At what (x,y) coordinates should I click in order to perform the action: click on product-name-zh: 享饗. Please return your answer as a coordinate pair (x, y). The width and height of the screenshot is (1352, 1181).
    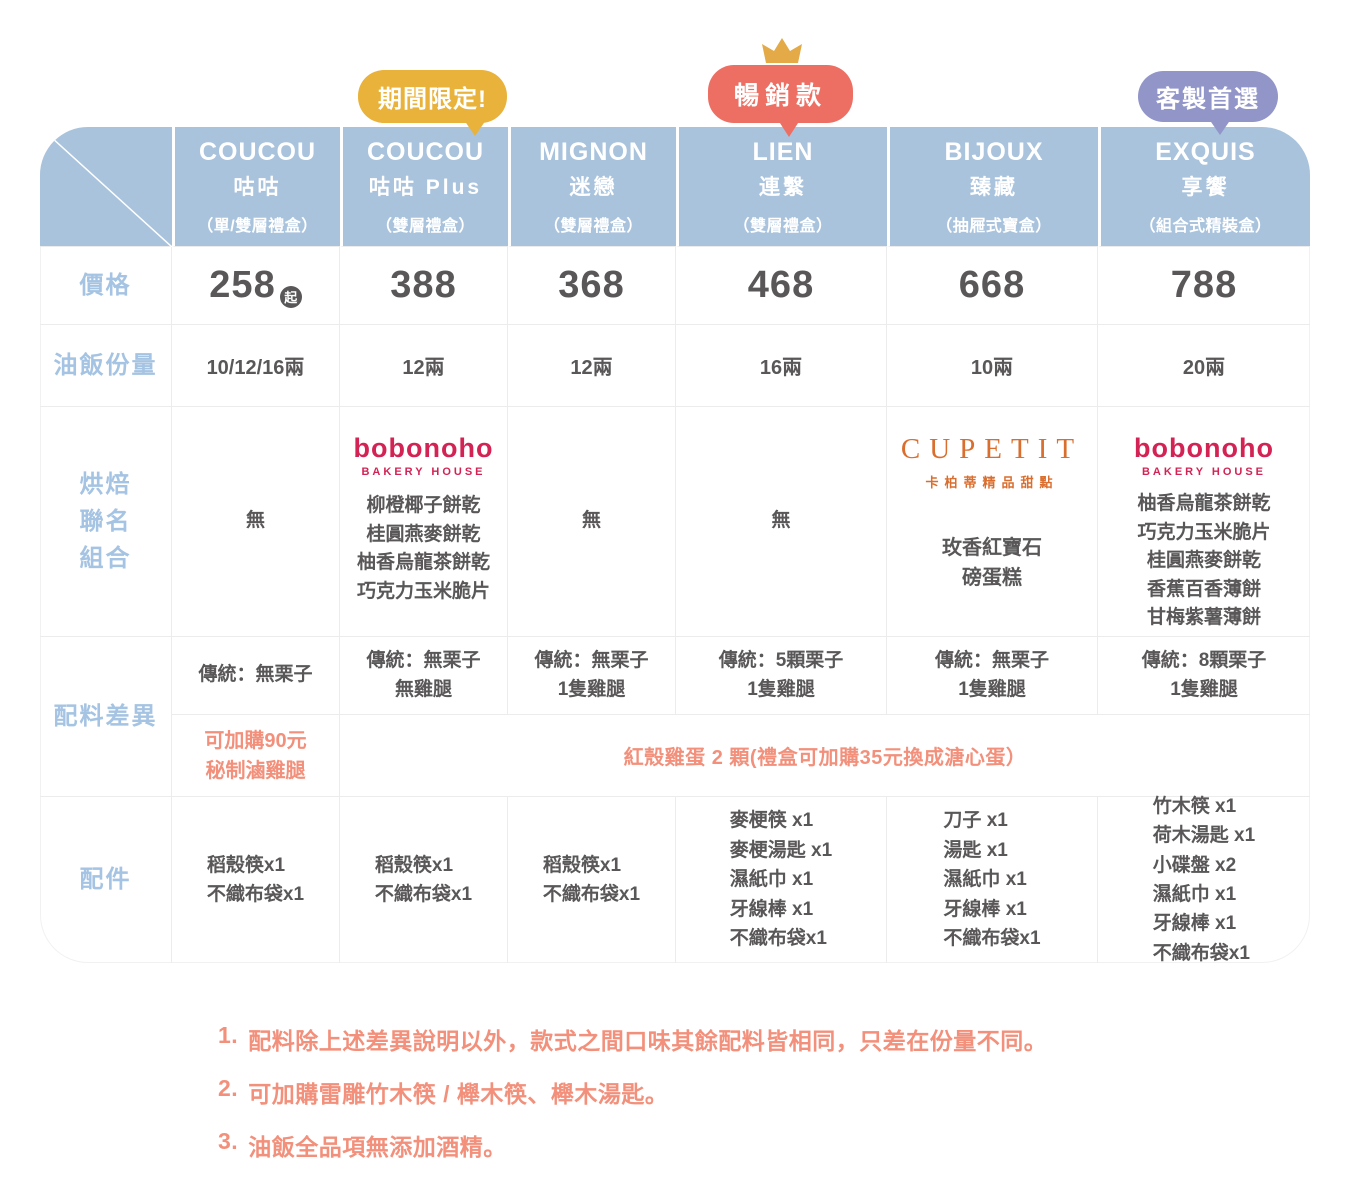
    Looking at the image, I should click on (1205, 187).